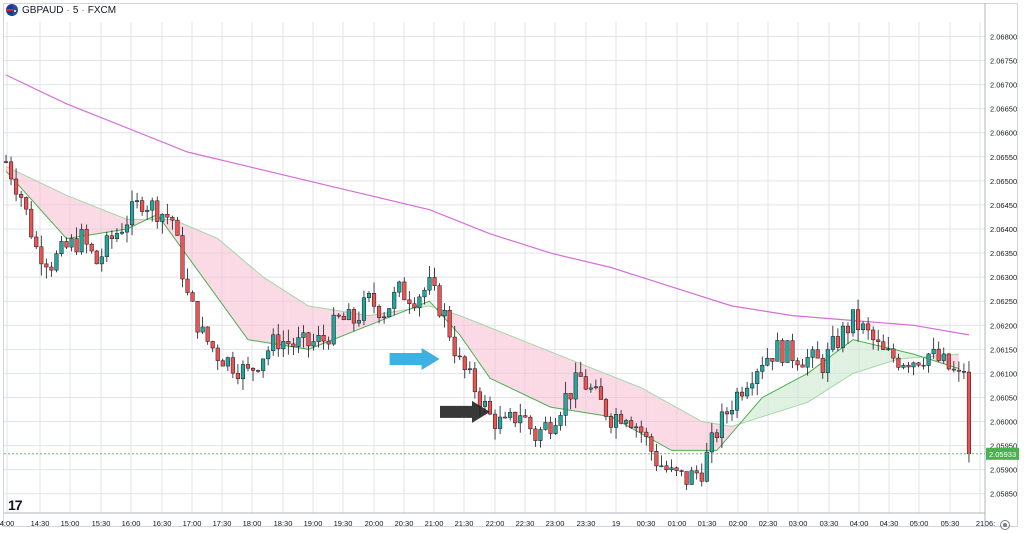  What do you see at coordinates (75, 10) in the screenshot?
I see `interval-label: 5` at bounding box center [75, 10].